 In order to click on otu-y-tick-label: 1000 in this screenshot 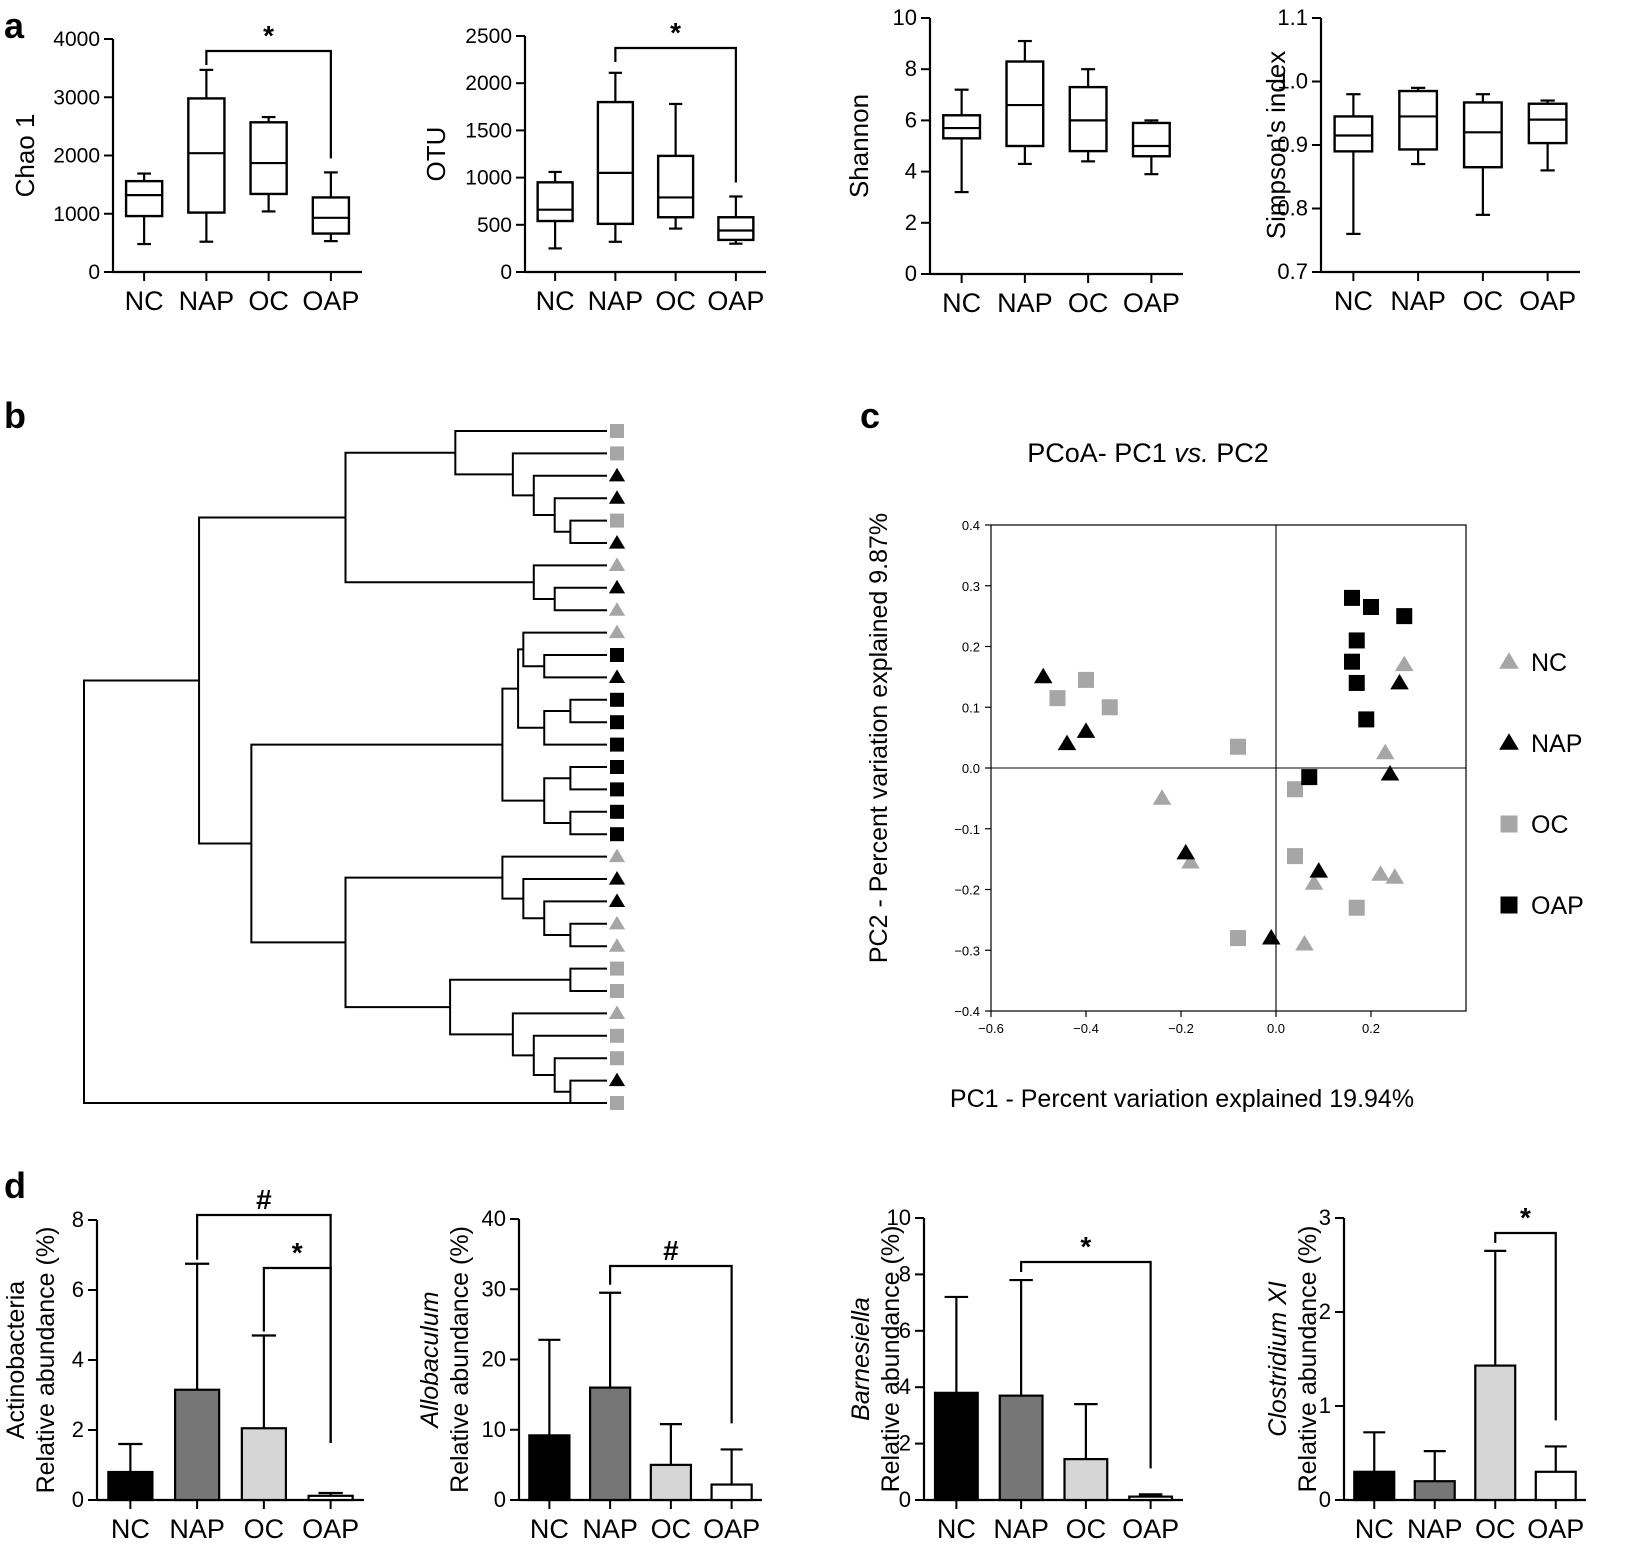, I will do `click(488, 178)`.